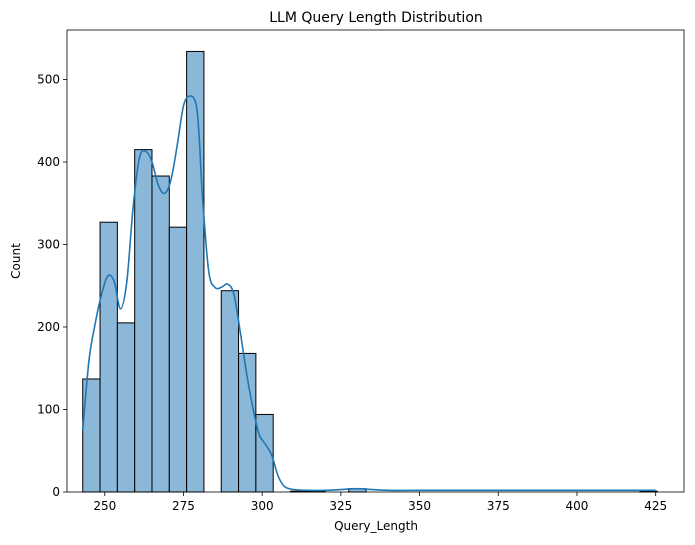 This screenshot has height=545, width=695. What do you see at coordinates (48, 245) in the screenshot?
I see `y-tick-label: 300` at bounding box center [48, 245].